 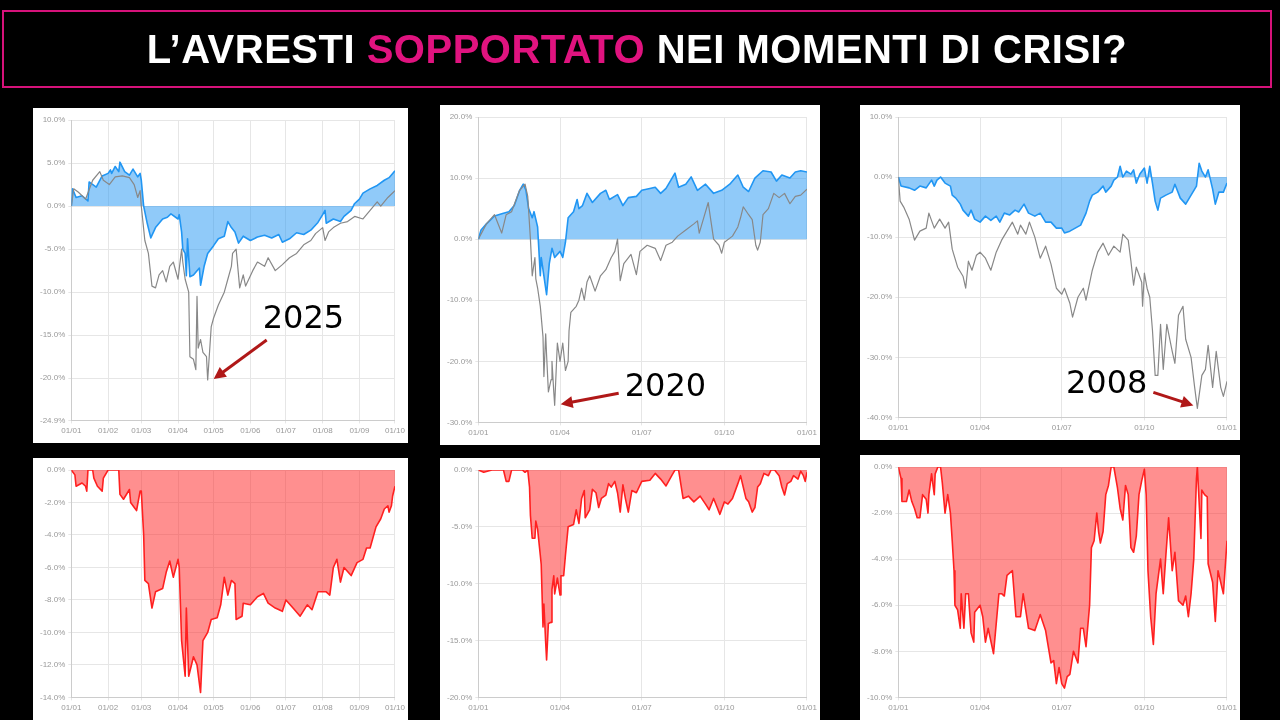 I want to click on annotation: 2008, so click(x=1106, y=381).